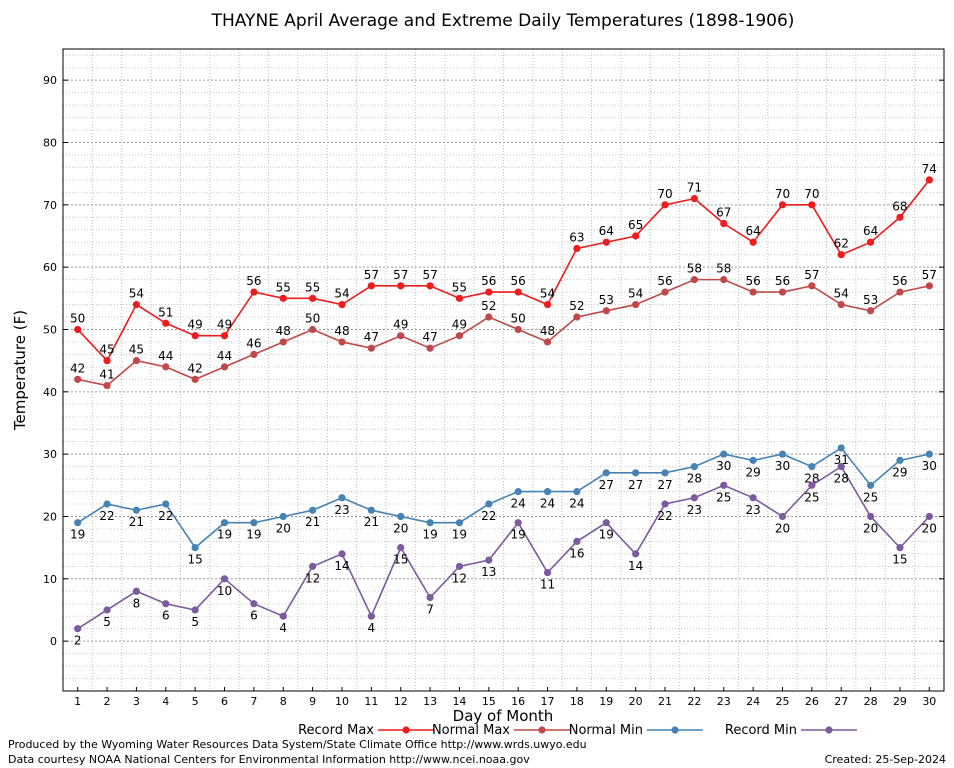 Image resolution: width=954 pixels, height=768 pixels. I want to click on x-tick-label: 28, so click(871, 701).